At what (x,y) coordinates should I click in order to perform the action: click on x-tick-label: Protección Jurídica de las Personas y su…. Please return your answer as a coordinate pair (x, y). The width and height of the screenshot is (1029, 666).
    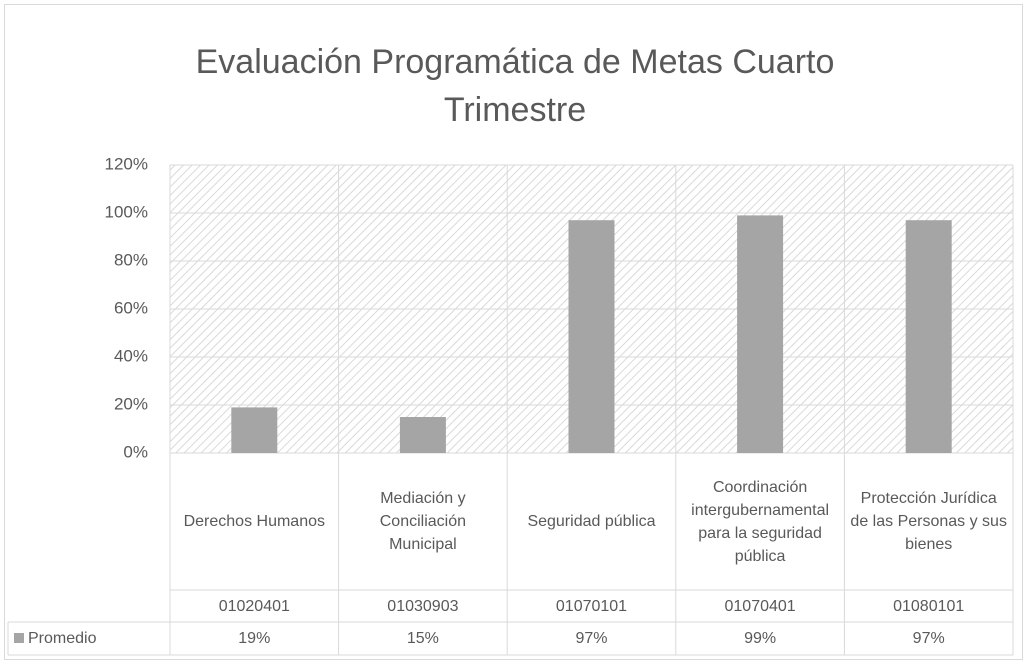
    Looking at the image, I should click on (928, 521).